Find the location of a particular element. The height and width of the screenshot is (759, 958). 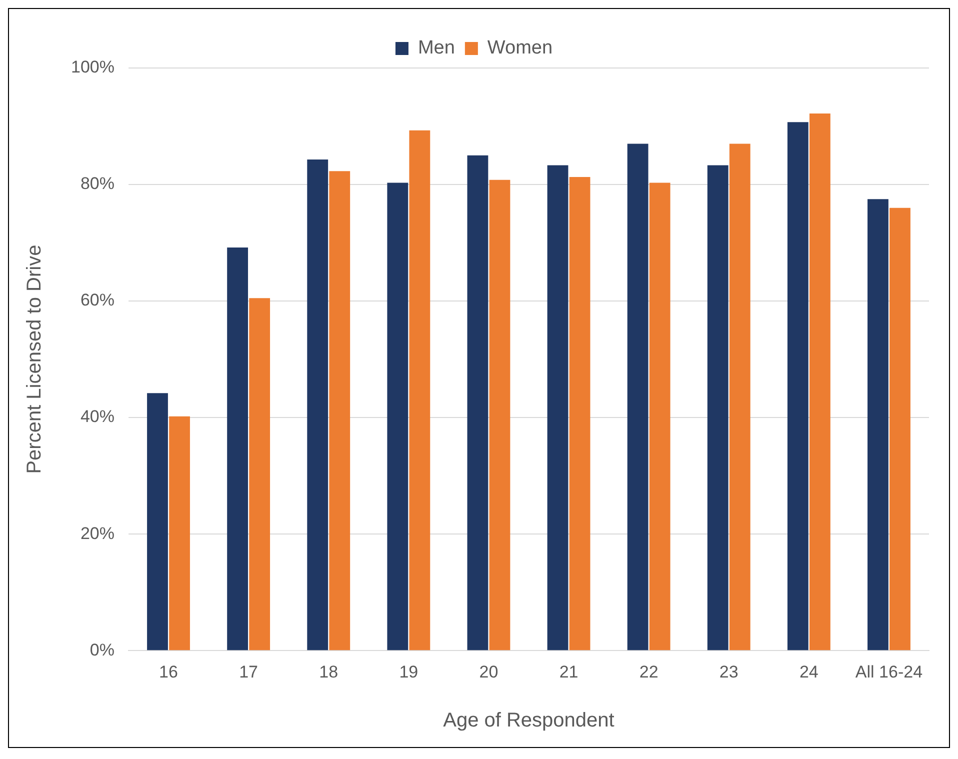

x-tick-label: 17 is located at coordinates (248, 672).